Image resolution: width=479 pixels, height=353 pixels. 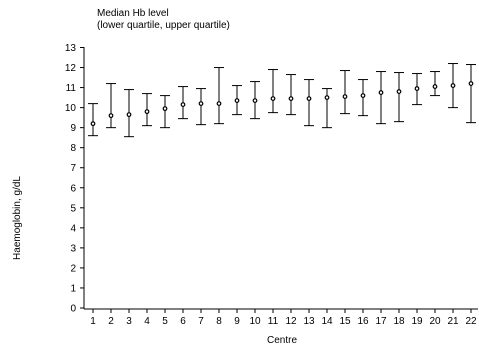 What do you see at coordinates (399, 321) in the screenshot?
I see `x-tick-label: 18` at bounding box center [399, 321].